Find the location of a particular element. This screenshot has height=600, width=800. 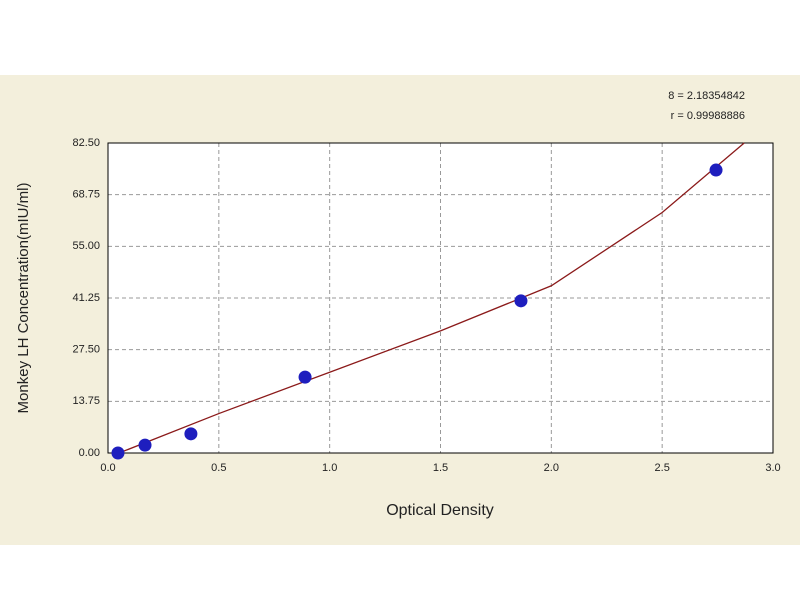

x-tick-label: 0.5 is located at coordinates (218, 468).